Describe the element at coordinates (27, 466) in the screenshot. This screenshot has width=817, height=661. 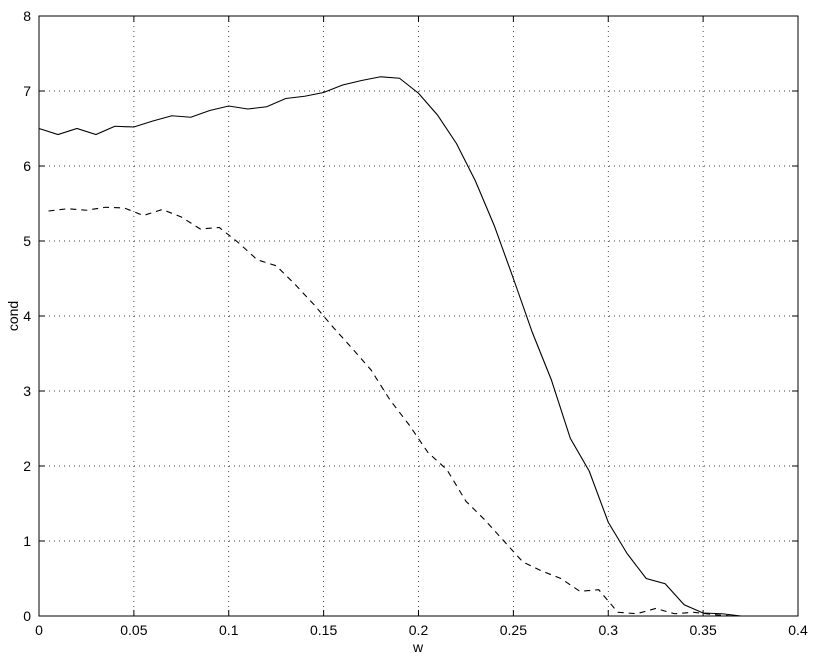
I see `y-tick-label: 2` at that location.